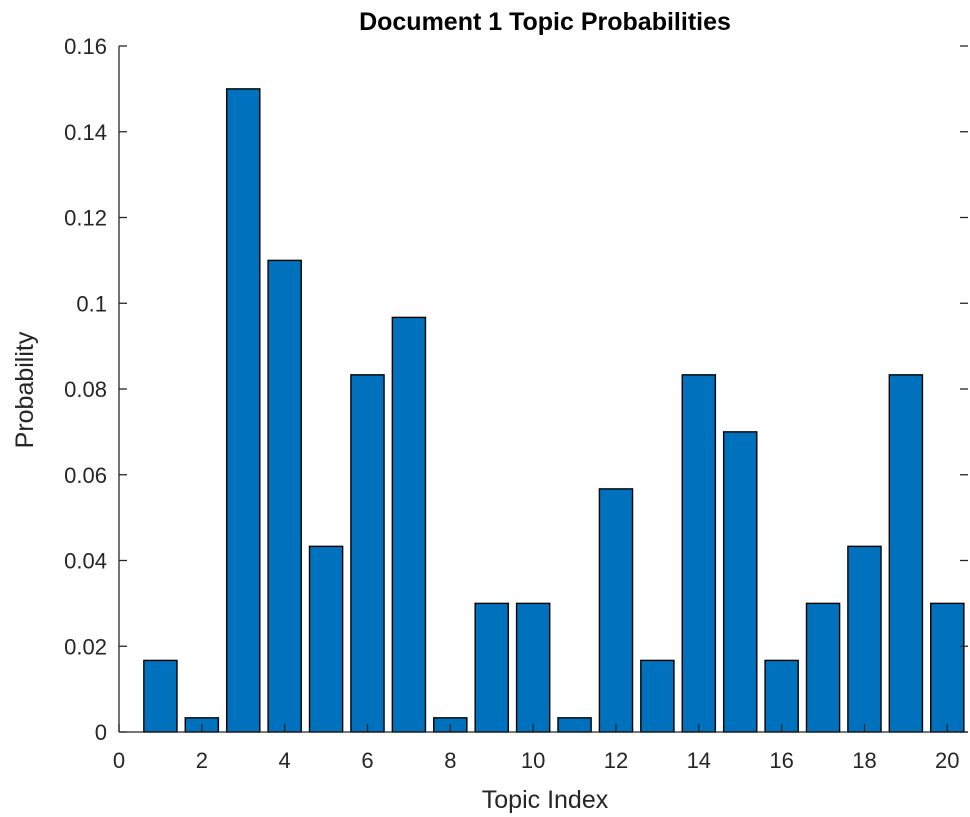 This screenshot has height=817, width=970. I want to click on y-tick-label: 0.08, so click(85, 389).